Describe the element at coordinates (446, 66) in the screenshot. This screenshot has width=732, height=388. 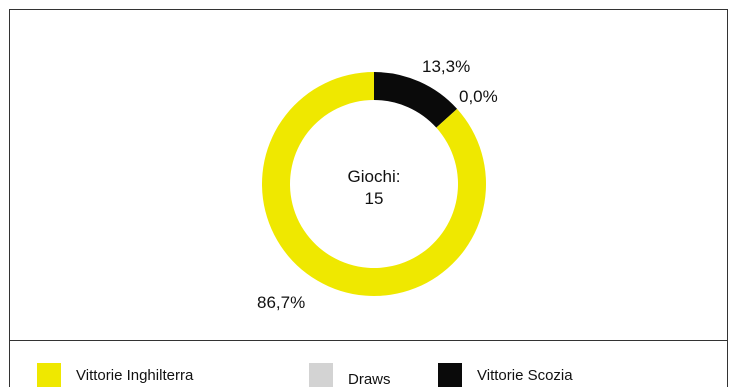
I see `slice-label-vittorie-scozia: 13,3%` at that location.